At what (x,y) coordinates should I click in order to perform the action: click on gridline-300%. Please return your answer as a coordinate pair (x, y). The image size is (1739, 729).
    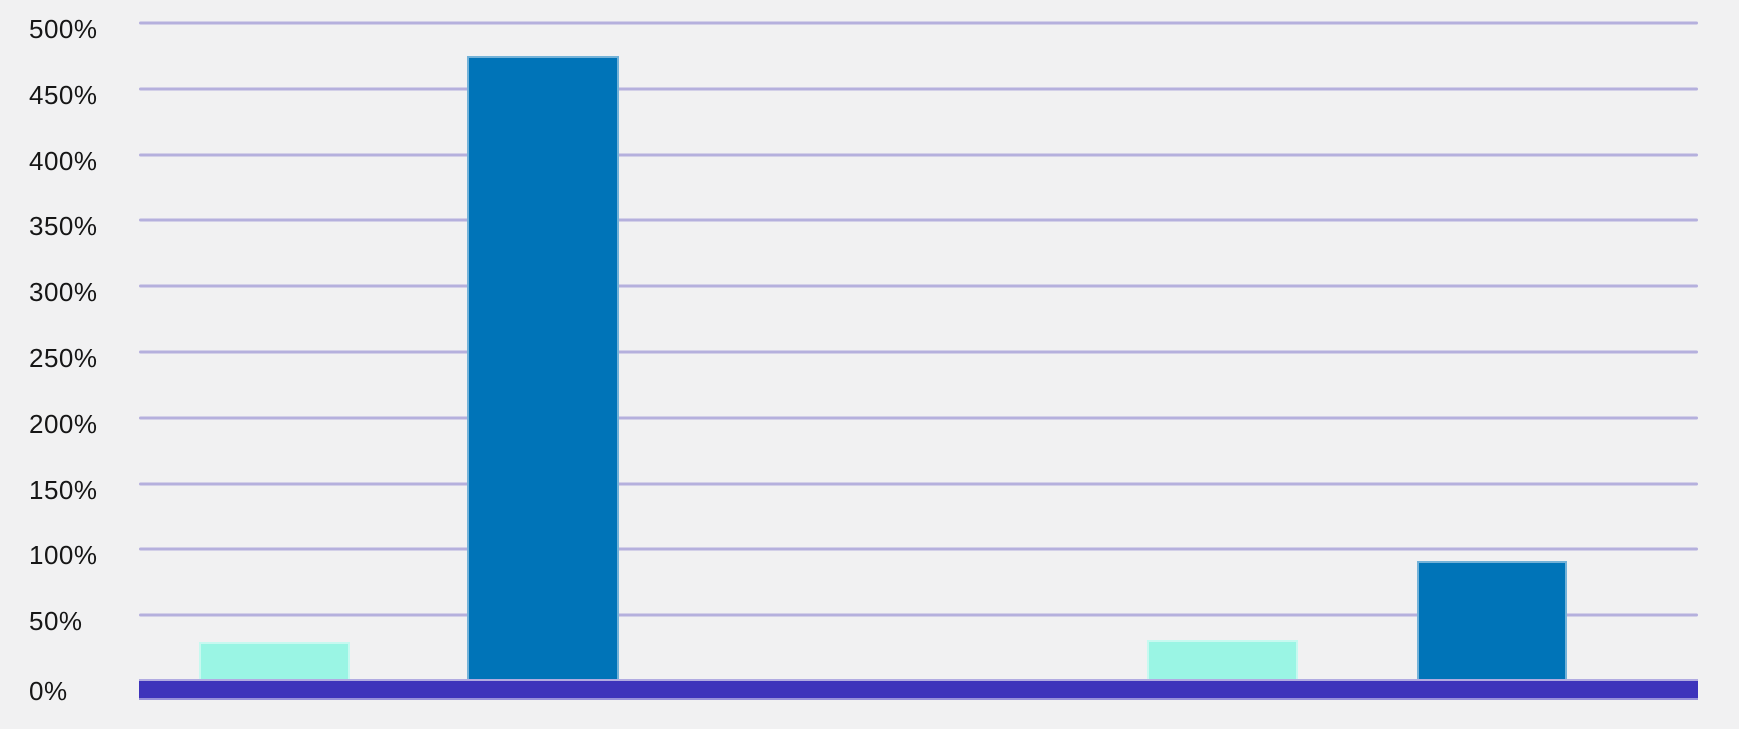
    Looking at the image, I should click on (918, 286).